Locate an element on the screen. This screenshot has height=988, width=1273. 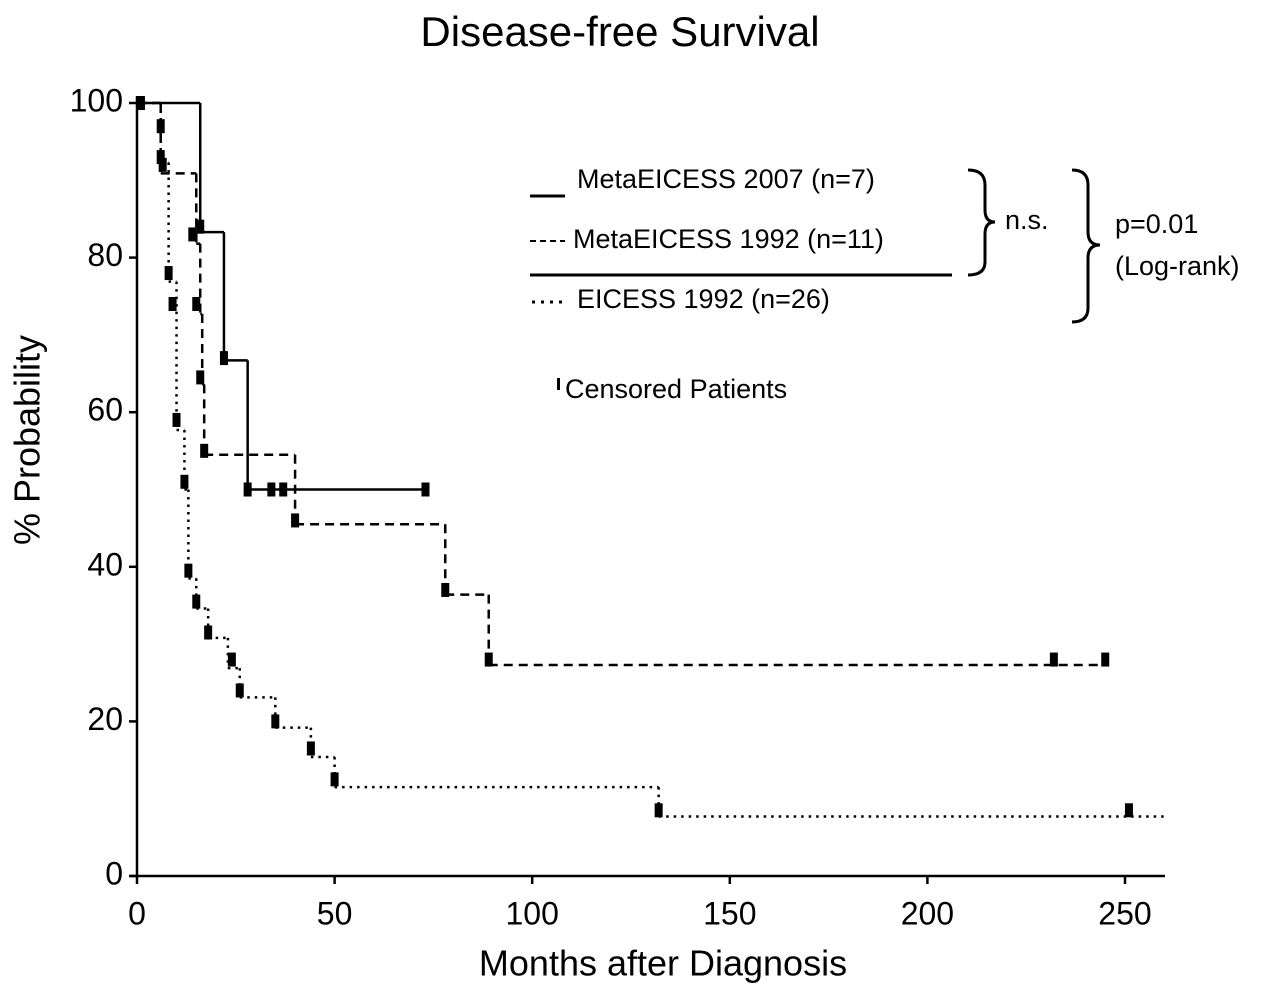
x-tick-label: 200 is located at coordinates (927, 913).